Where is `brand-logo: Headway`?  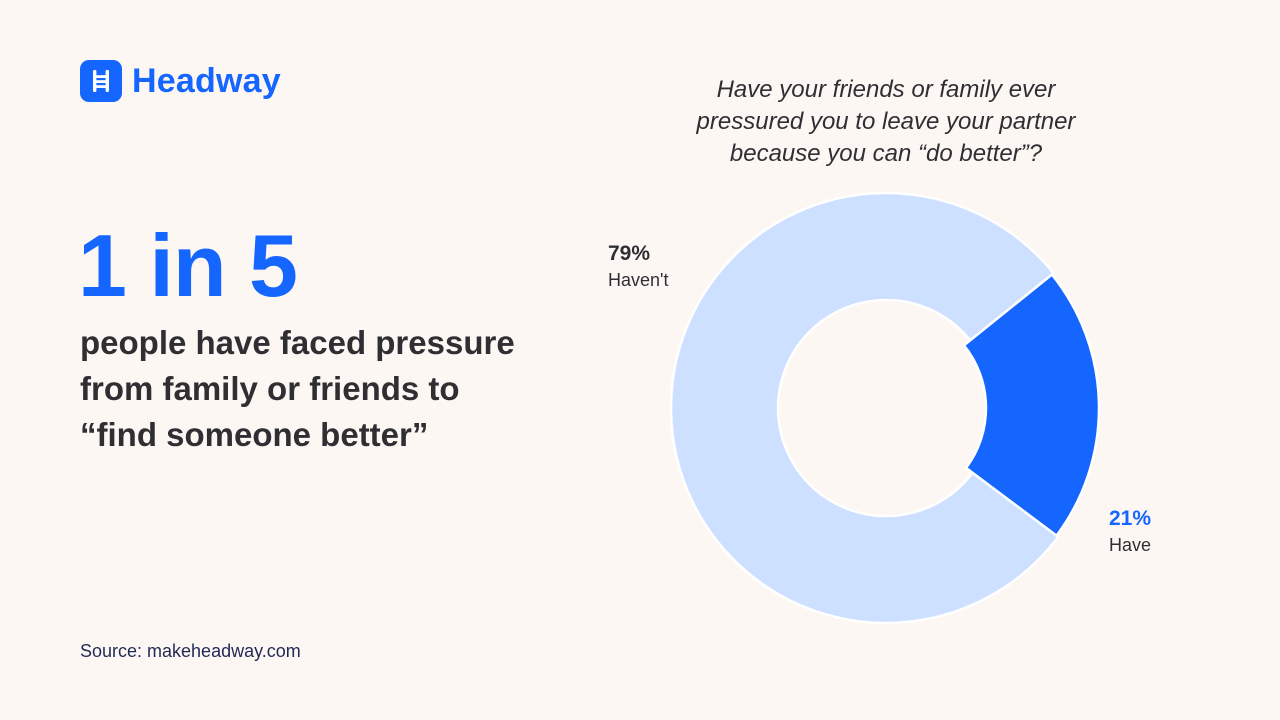 brand-logo: Headway is located at coordinates (180, 81).